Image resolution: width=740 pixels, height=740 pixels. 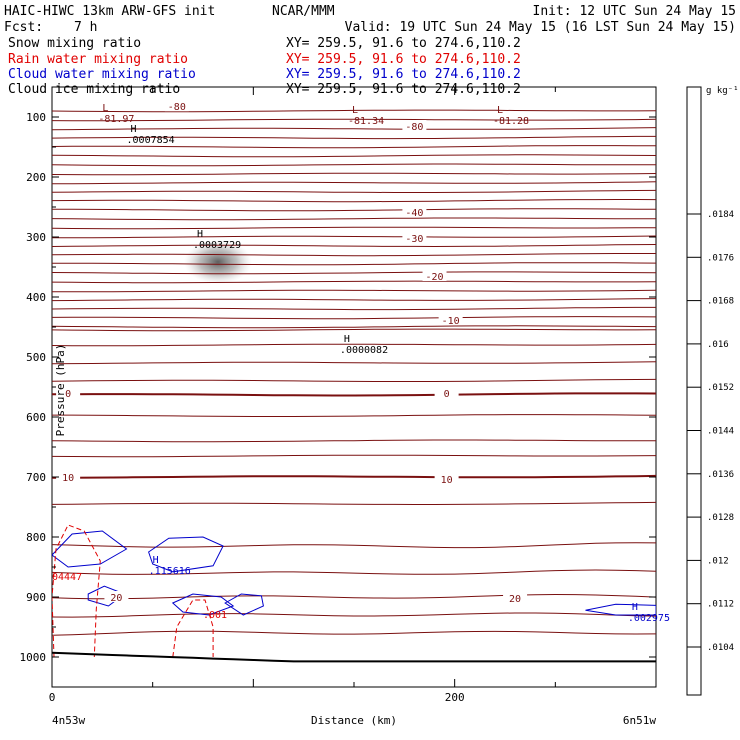 I want to click on field-xy-rain: XY= 259.5, 91.6 to 274.6,110.2, so click(x=403, y=59).